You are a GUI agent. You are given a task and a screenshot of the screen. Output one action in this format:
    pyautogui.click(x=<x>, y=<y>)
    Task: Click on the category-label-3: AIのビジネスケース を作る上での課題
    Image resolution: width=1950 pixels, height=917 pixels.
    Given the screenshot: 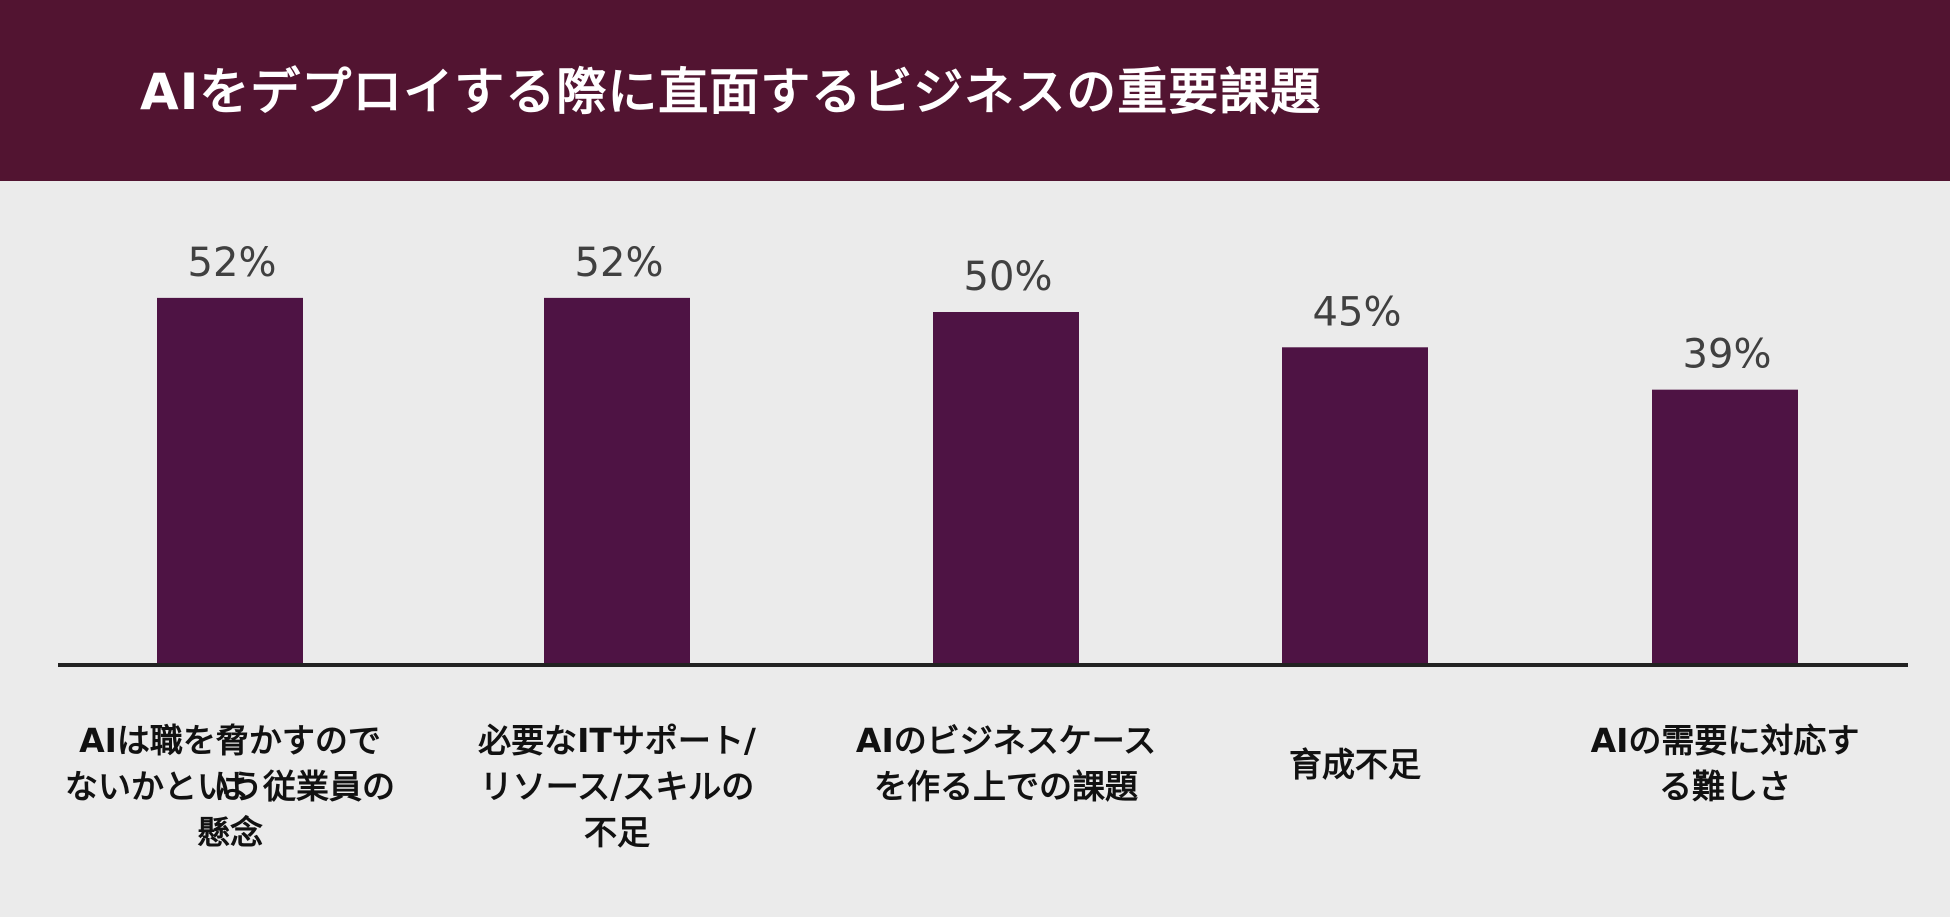 What is the action you would take?
    pyautogui.click(x=1006, y=764)
    